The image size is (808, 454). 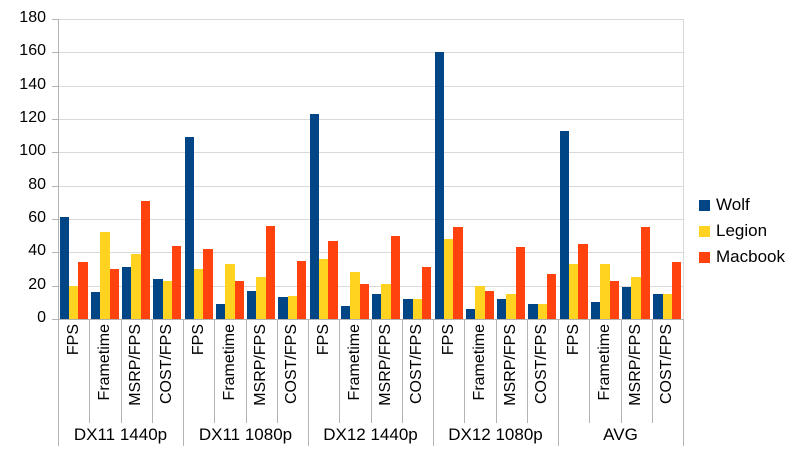 What do you see at coordinates (750, 256) in the screenshot?
I see `legend-label-macbook: Macbook` at bounding box center [750, 256].